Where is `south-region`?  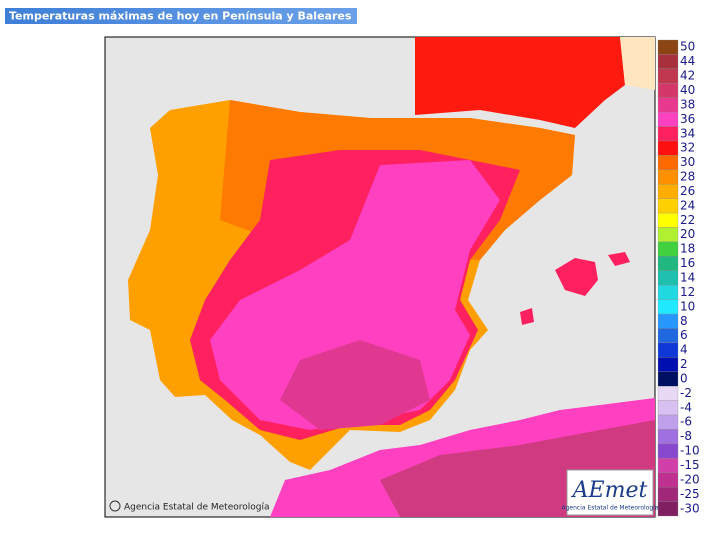
south-region is located at coordinates (355, 385).